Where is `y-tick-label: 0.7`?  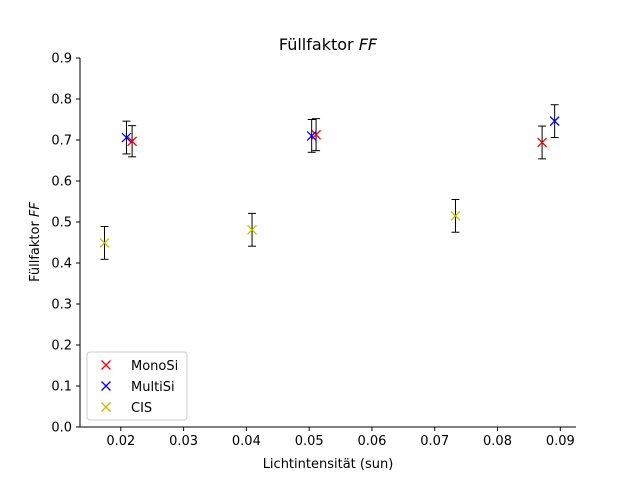 y-tick-label: 0.7 is located at coordinates (61, 141).